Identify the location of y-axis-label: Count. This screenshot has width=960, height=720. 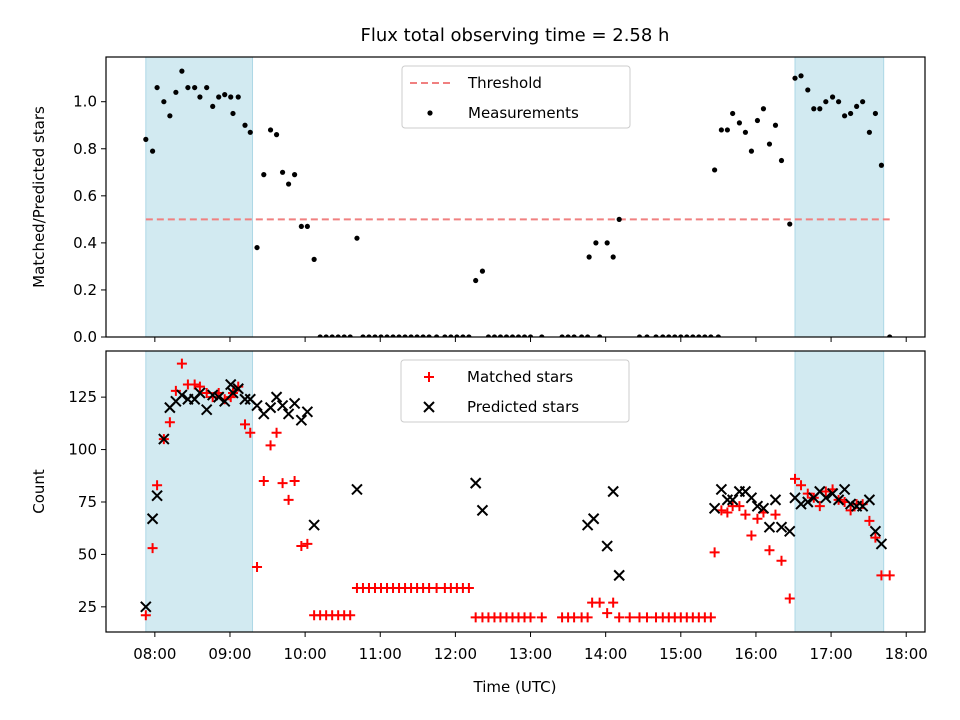
(39, 491).